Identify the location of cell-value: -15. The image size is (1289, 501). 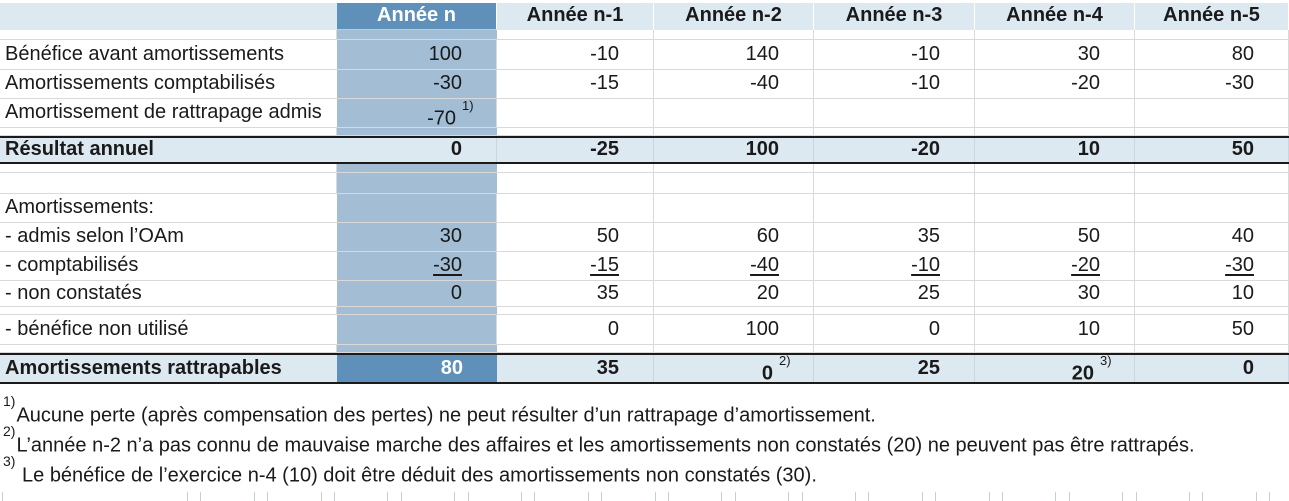
(604, 265).